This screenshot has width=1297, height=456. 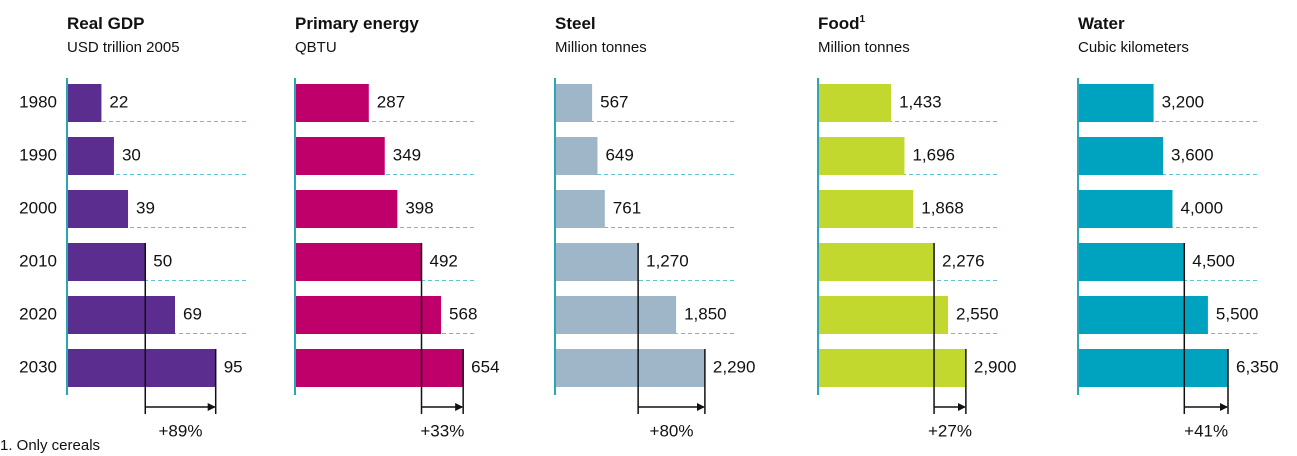 What do you see at coordinates (963, 260) in the screenshot?
I see `value-label: 2,276` at bounding box center [963, 260].